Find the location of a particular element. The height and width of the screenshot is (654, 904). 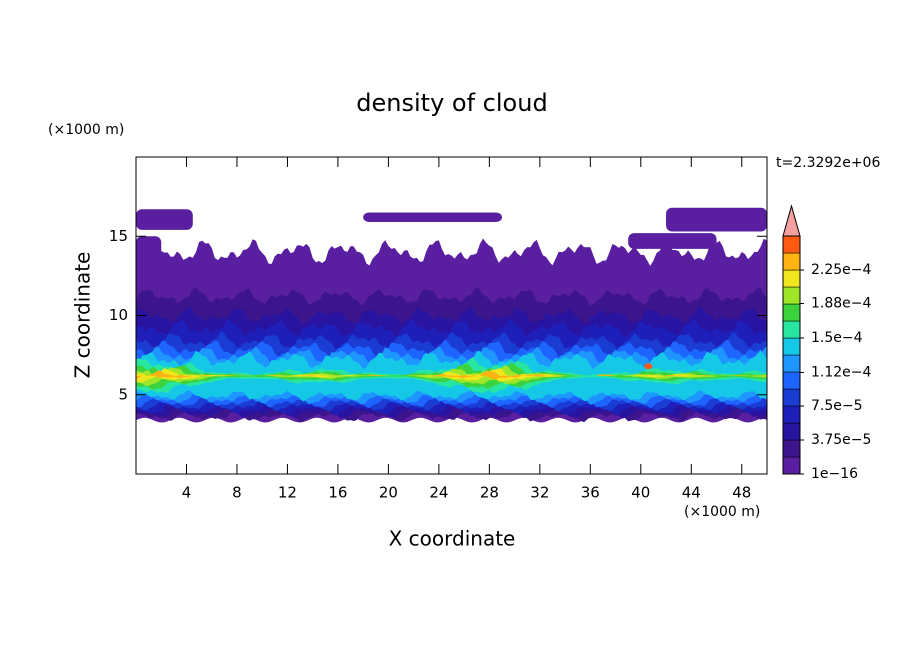

time-annotation: t=2.3292e+06 is located at coordinates (828, 163).